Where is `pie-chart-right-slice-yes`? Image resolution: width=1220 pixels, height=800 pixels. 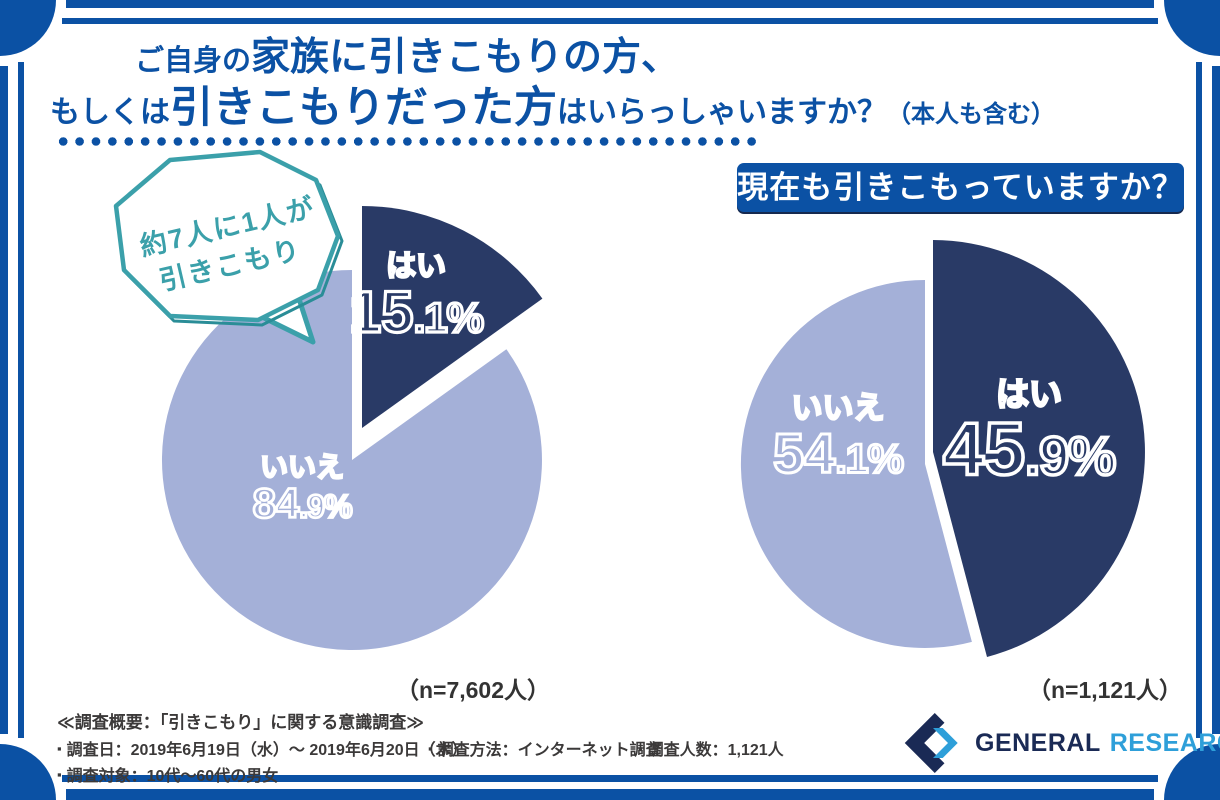 pie-chart-right-slice-yes is located at coordinates (1039, 448).